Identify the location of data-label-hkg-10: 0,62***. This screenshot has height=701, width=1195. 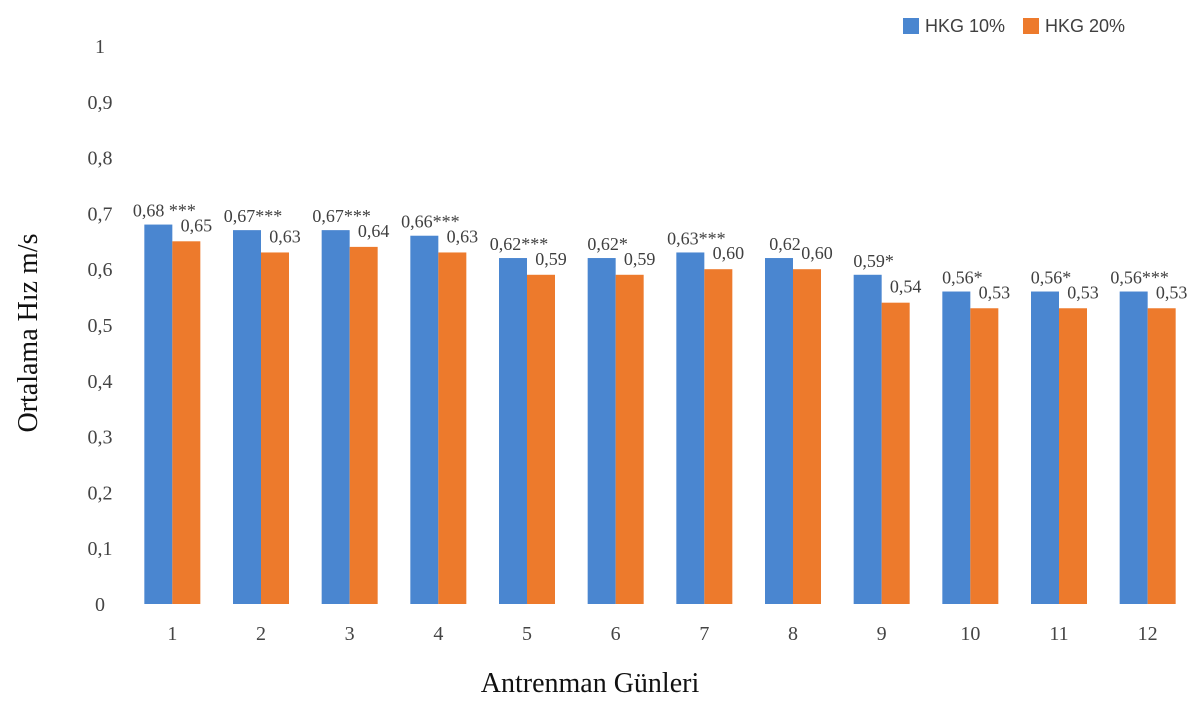
(519, 244).